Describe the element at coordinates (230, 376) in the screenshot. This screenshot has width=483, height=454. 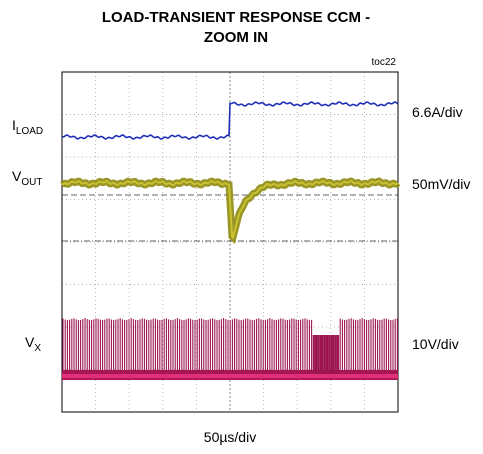
I see `switch-baseline` at that location.